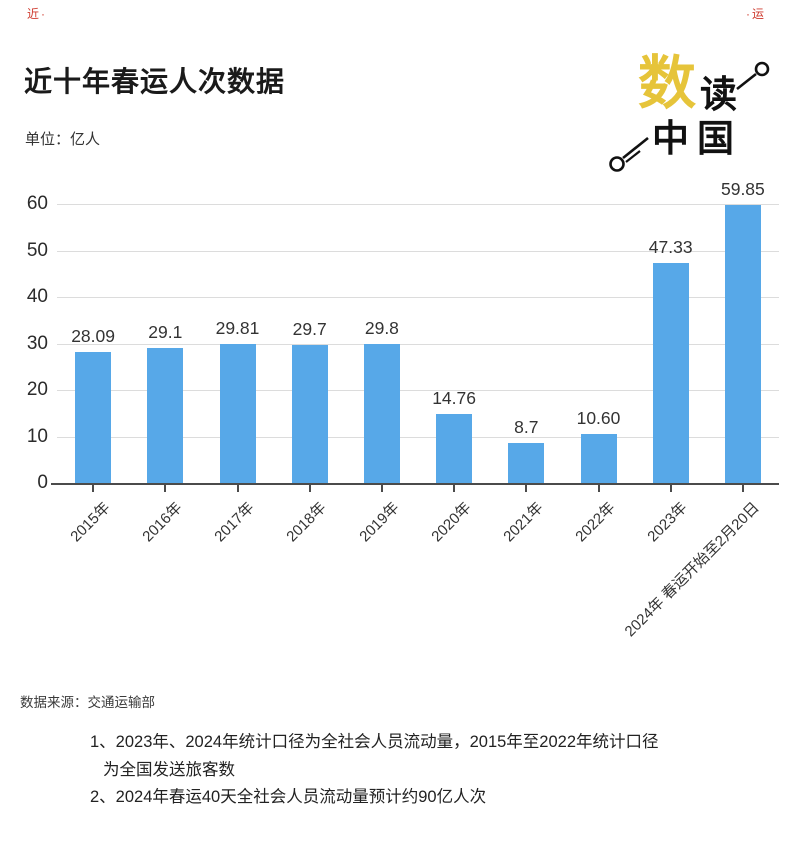 The width and height of the screenshot is (800, 867). I want to click on x-axis-tick-label: 2017年, so click(234, 522).